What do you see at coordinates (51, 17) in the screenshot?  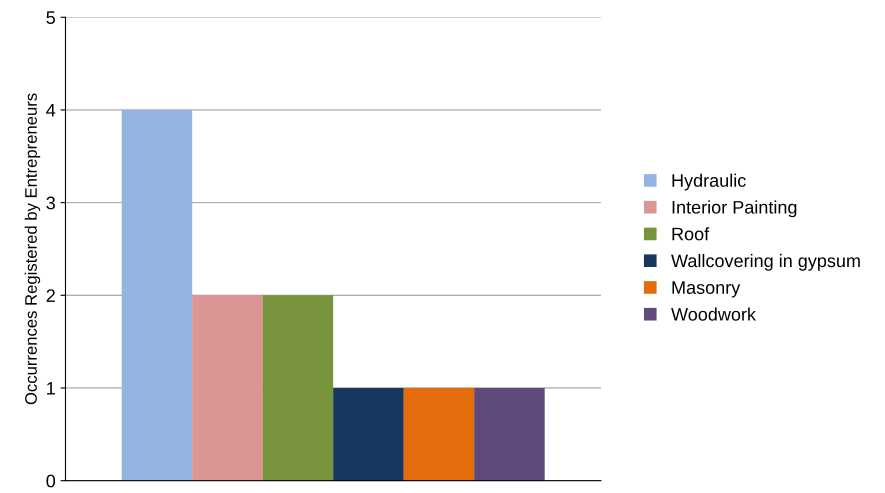 I see `y-tick-label: 5` at bounding box center [51, 17].